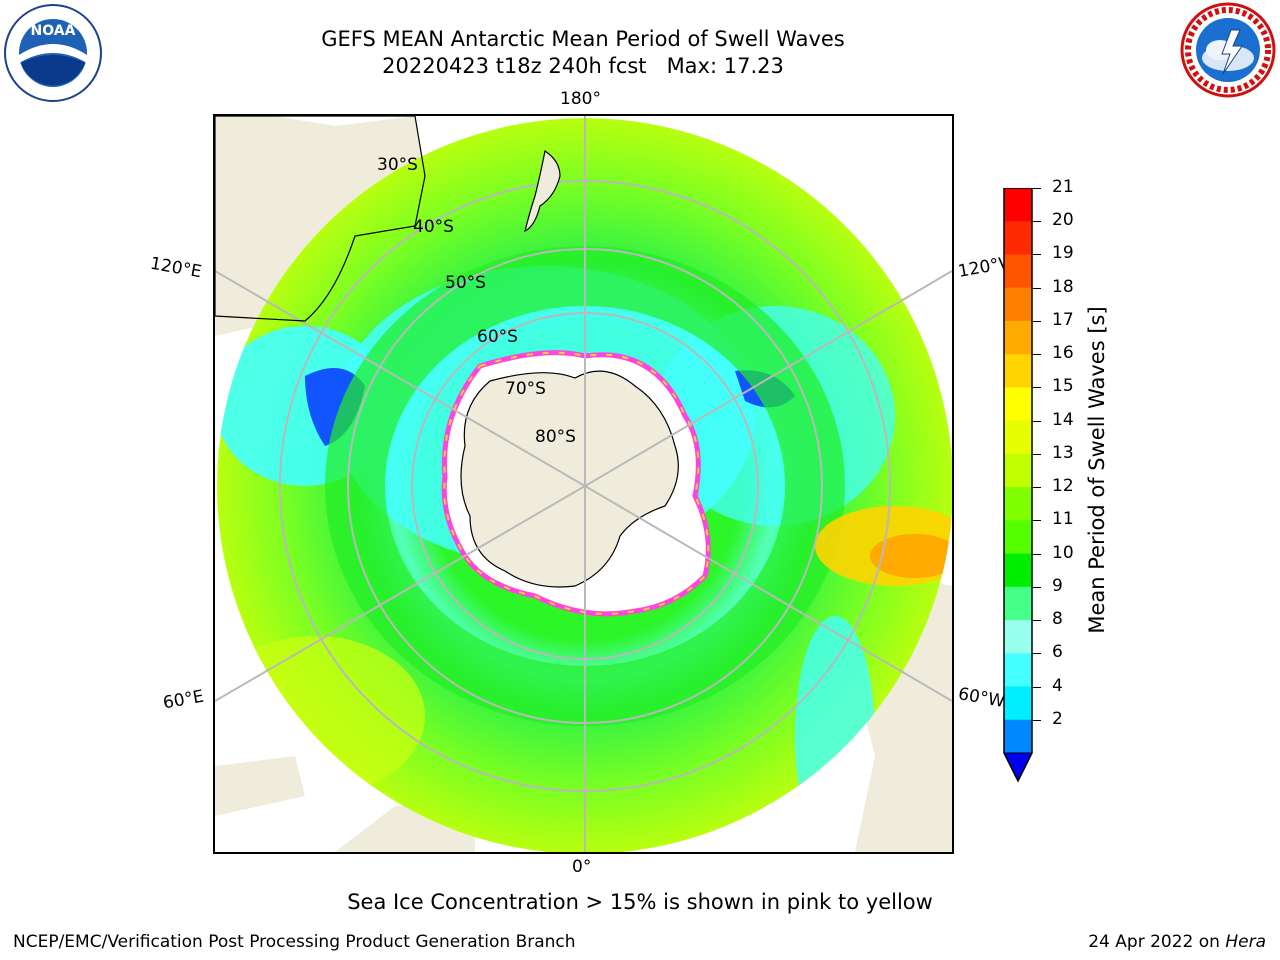 Image resolution: width=1280 pixels, height=960 pixels. What do you see at coordinates (53, 53) in the screenshot?
I see `noaa-logo-icon: NOAA` at bounding box center [53, 53].